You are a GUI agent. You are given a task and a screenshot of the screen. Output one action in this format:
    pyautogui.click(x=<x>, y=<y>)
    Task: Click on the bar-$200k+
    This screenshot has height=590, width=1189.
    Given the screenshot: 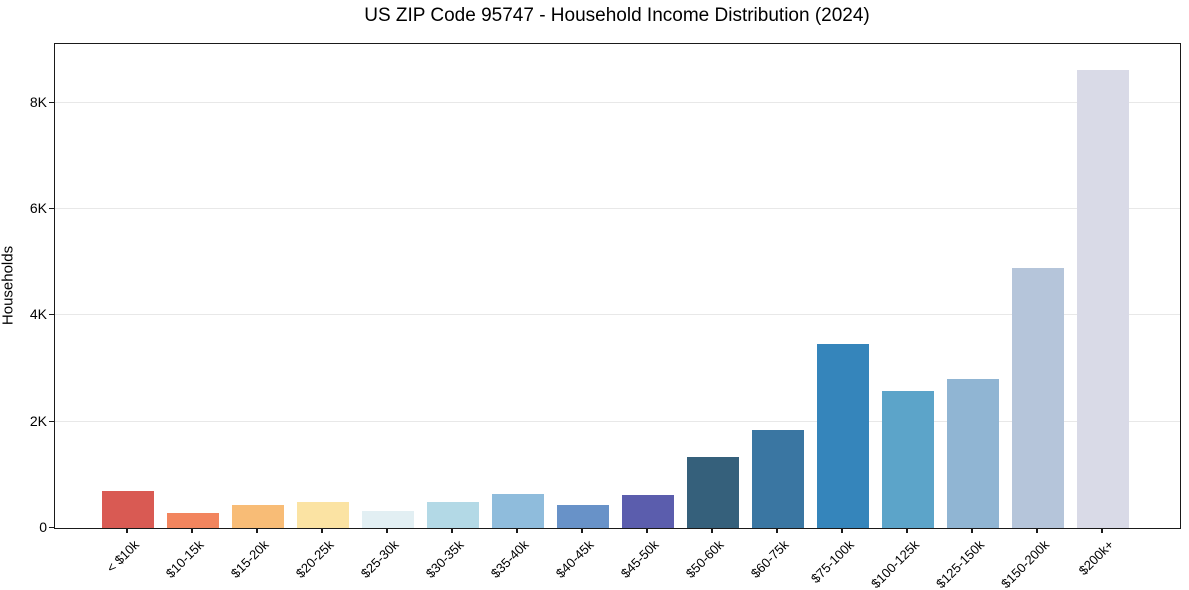 What is the action you would take?
    pyautogui.click(x=1103, y=298)
    